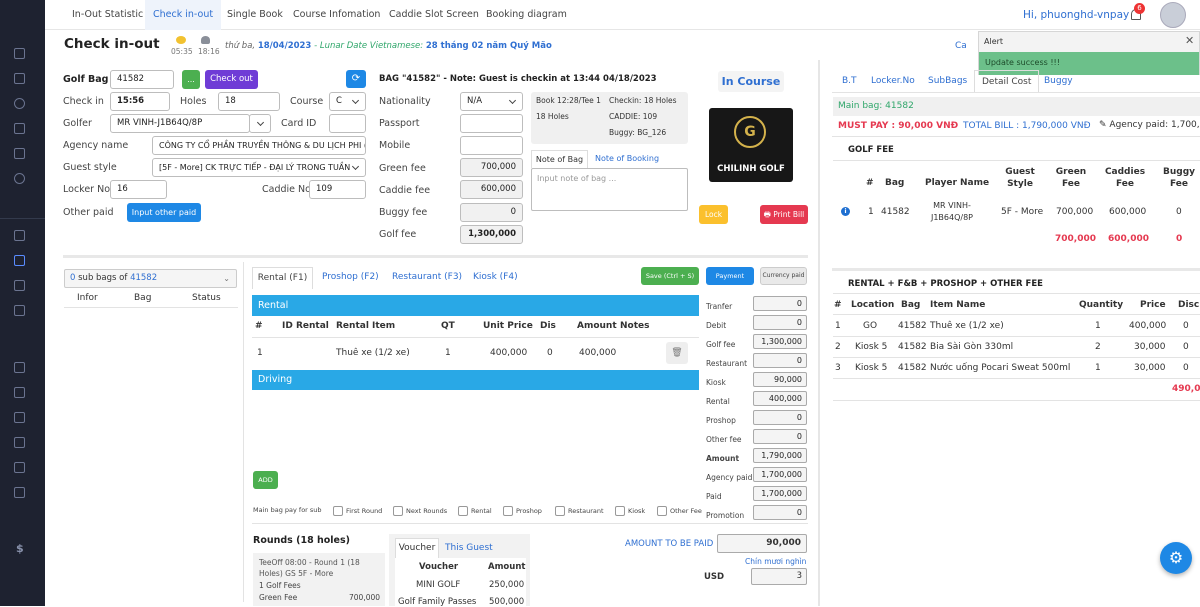 Image resolution: width=1200 pixels, height=607 pixels. What do you see at coordinates (337, 189) in the screenshot?
I see `caddie-input: 109` at bounding box center [337, 189].